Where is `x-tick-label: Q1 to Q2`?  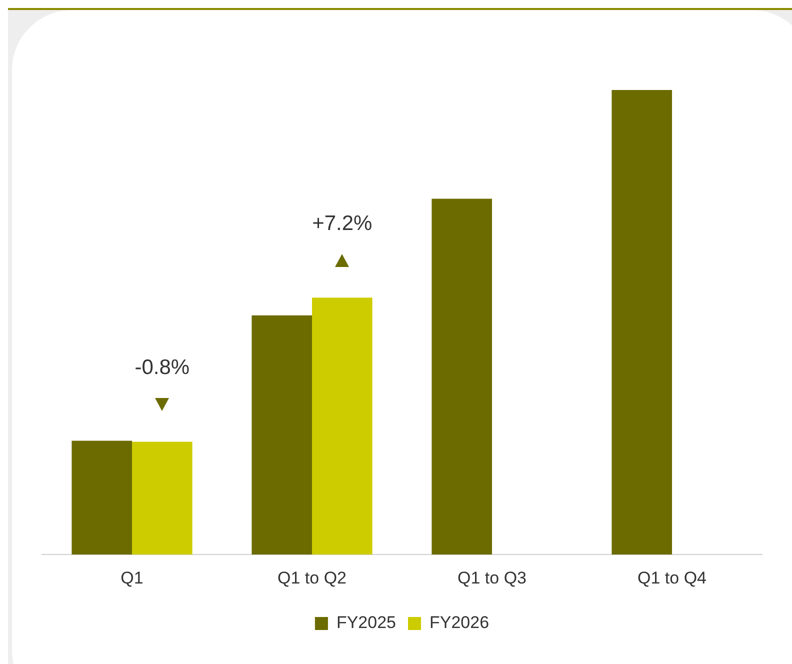
x-tick-label: Q1 to Q2 is located at coordinates (312, 578).